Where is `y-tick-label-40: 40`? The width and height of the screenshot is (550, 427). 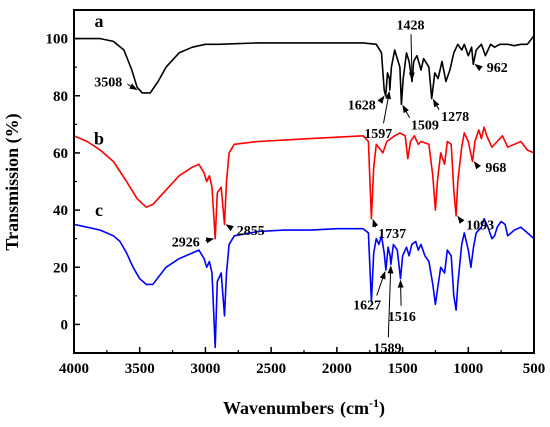 y-tick-label-40: 40 is located at coordinates (60, 211).